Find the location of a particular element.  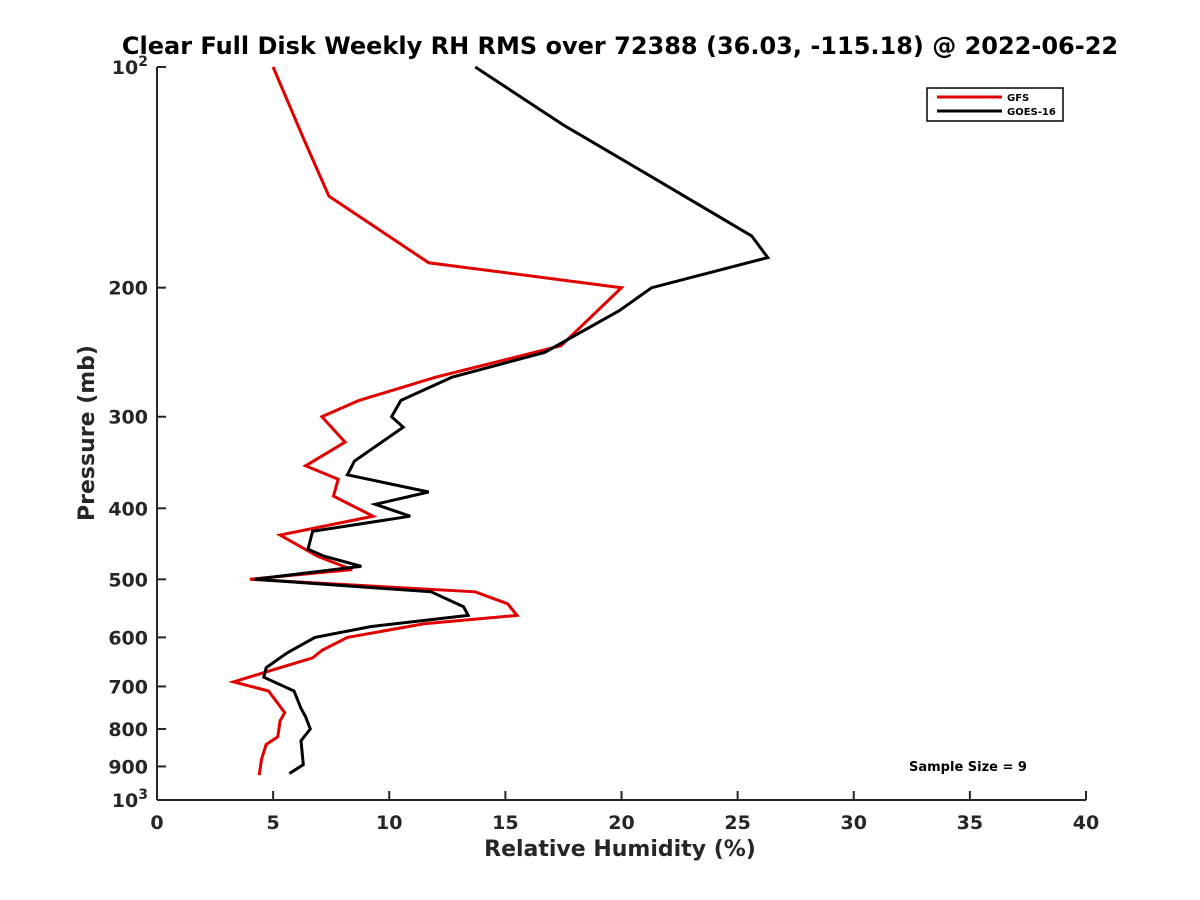

legend: GFS GOES-16 is located at coordinates (995, 104).